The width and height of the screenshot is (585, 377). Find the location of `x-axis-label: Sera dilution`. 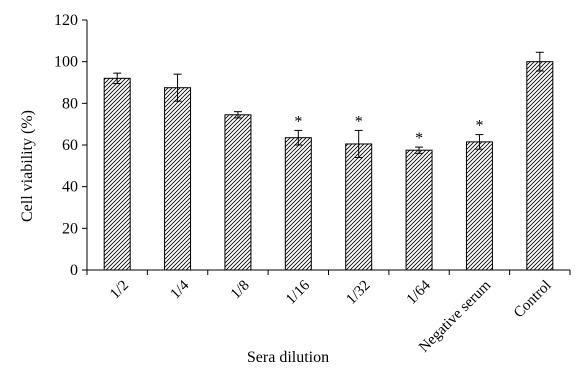

x-axis-label: Sera dilution is located at coordinates (288, 357).